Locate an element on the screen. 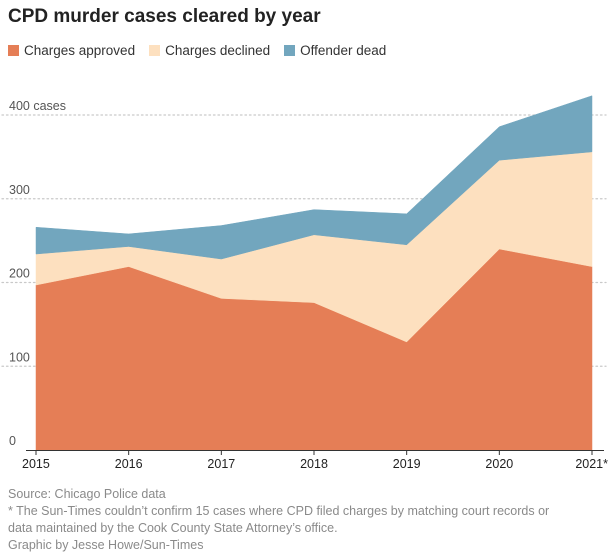  x-tick-label: 2021* is located at coordinates (591, 464).